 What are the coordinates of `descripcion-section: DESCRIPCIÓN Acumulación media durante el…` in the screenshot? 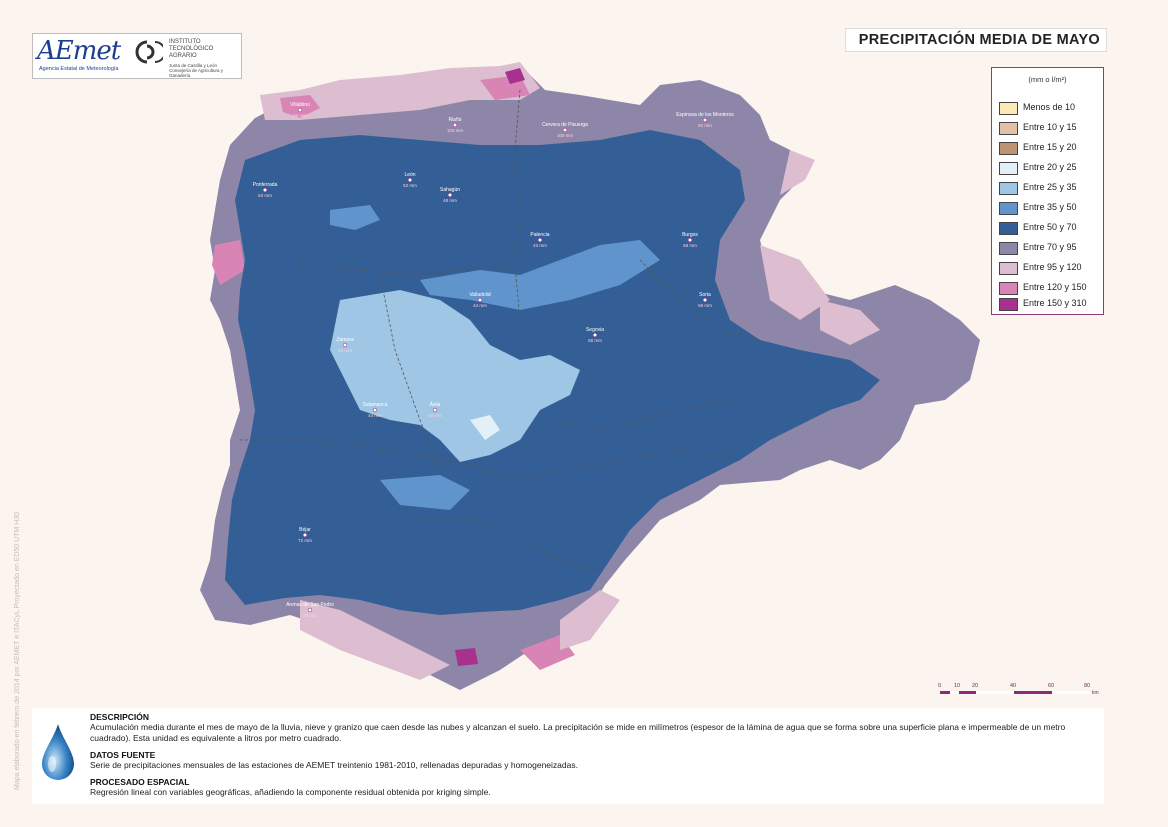 It's located at (595, 728).